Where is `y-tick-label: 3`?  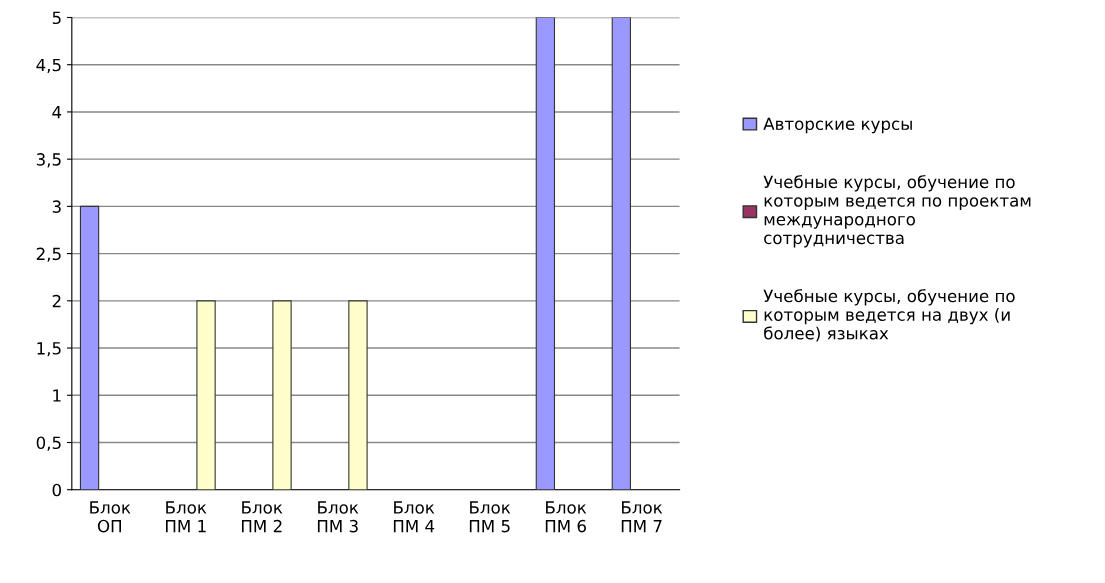 y-tick-label: 3 is located at coordinates (56, 206).